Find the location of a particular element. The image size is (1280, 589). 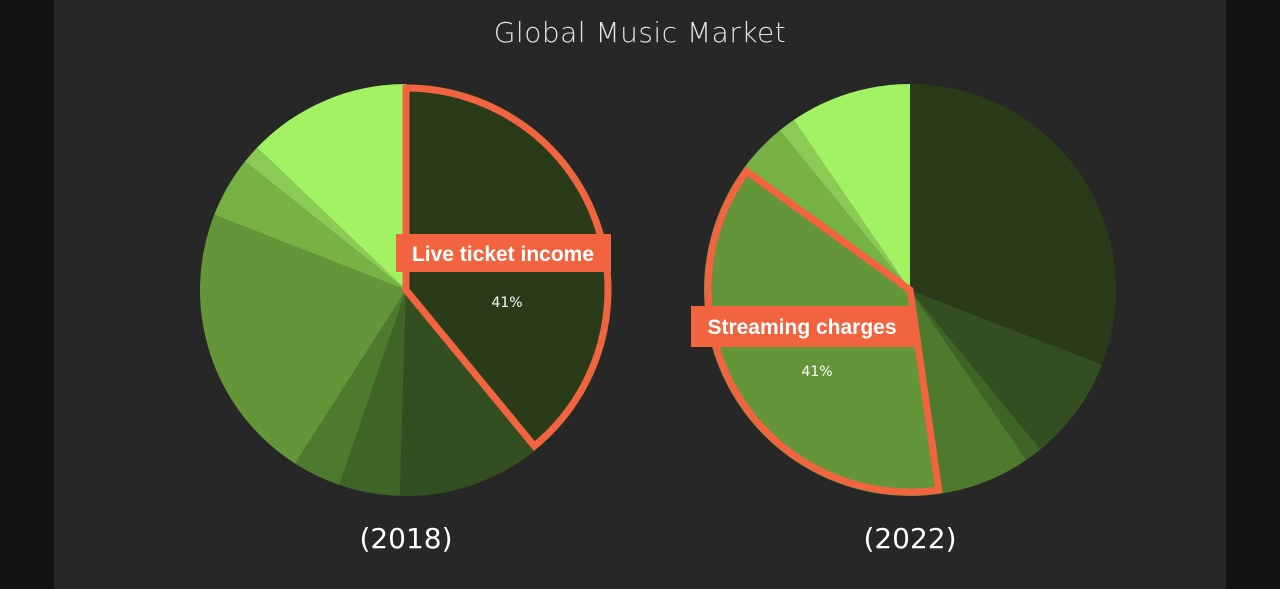

callout-label: Streaming charges is located at coordinates (801, 327).